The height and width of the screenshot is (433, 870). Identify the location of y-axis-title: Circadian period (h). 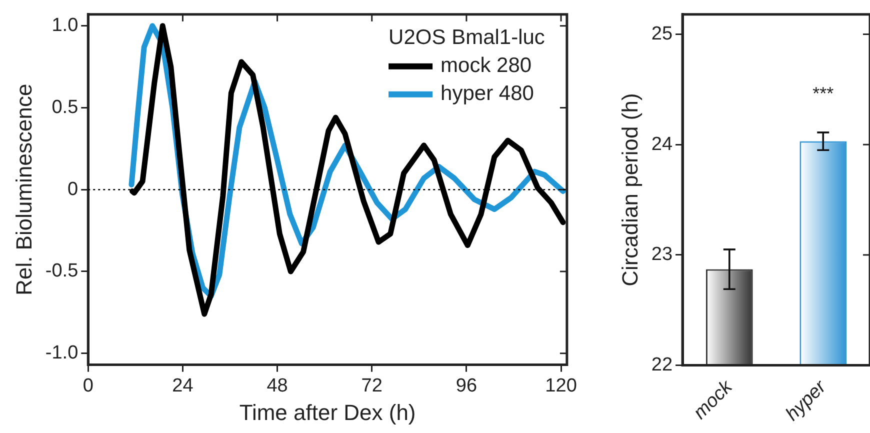
(629, 189).